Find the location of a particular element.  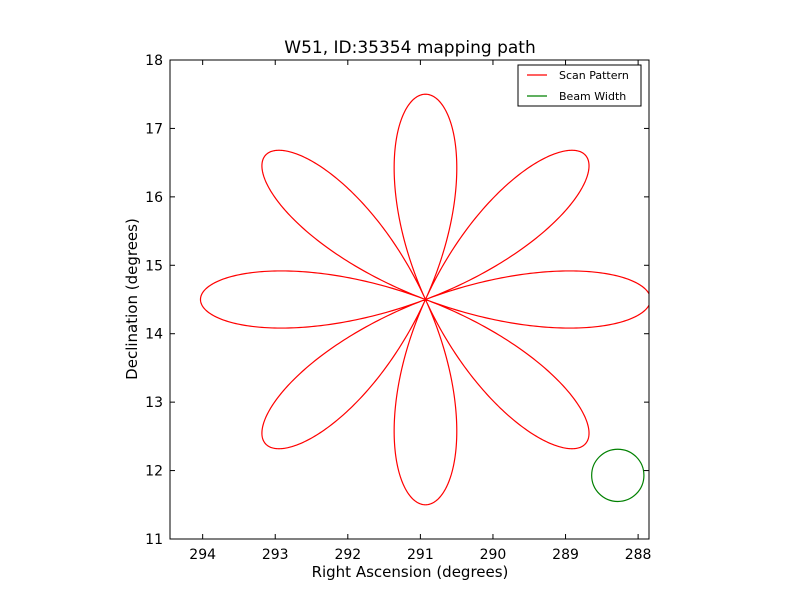

y-tick-label: 16 is located at coordinates (154, 198).